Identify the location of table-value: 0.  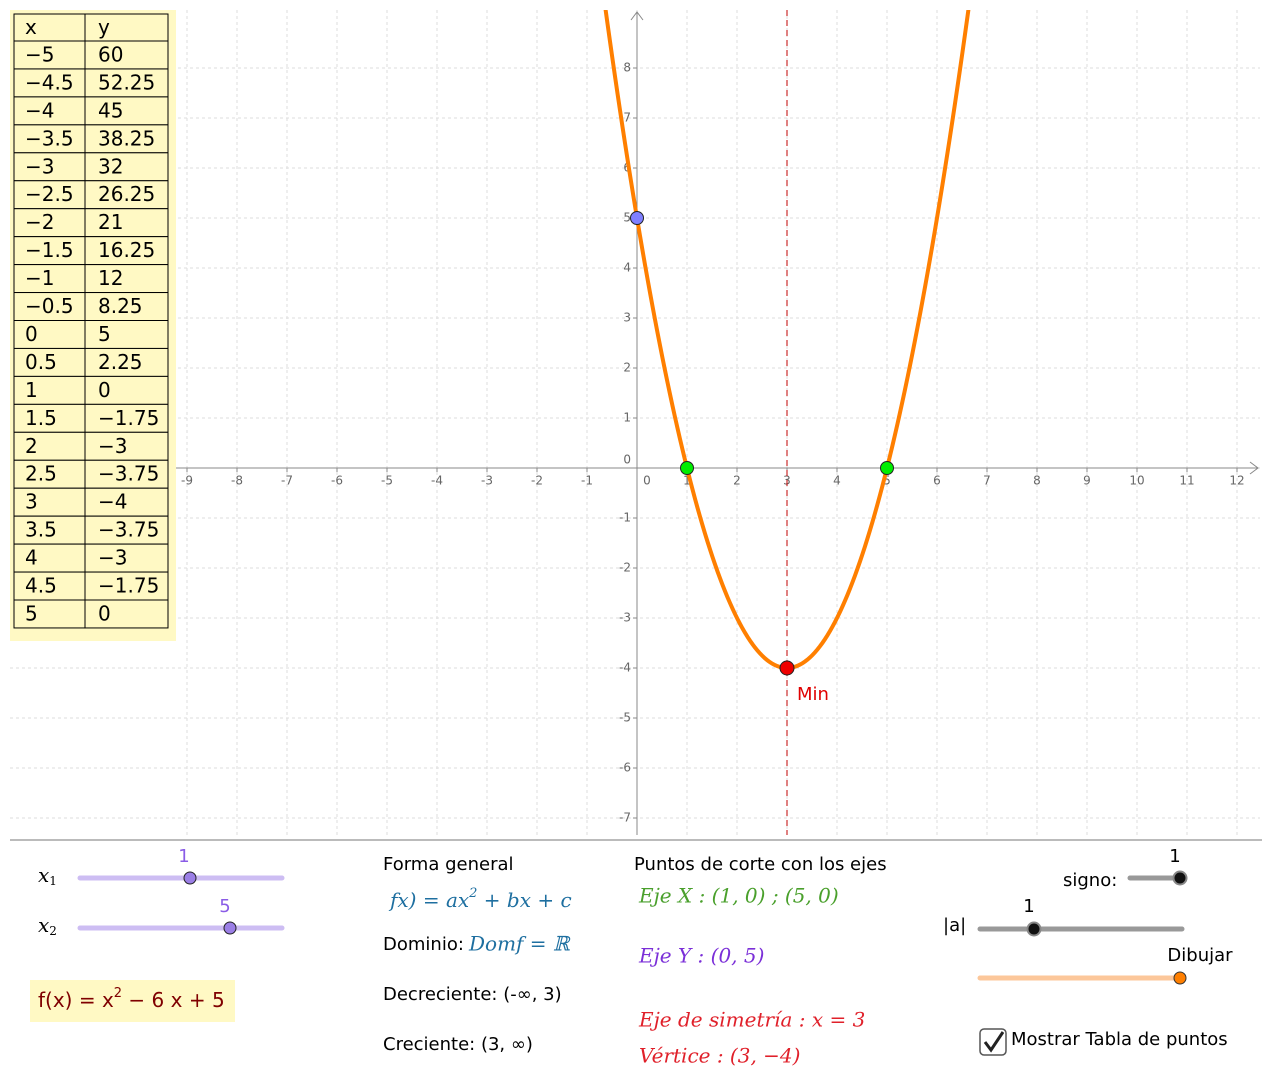
(104, 390).